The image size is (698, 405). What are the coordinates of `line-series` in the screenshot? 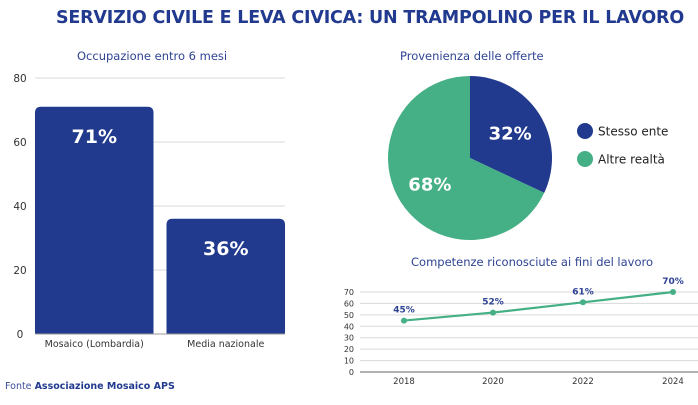 It's located at (538, 306).